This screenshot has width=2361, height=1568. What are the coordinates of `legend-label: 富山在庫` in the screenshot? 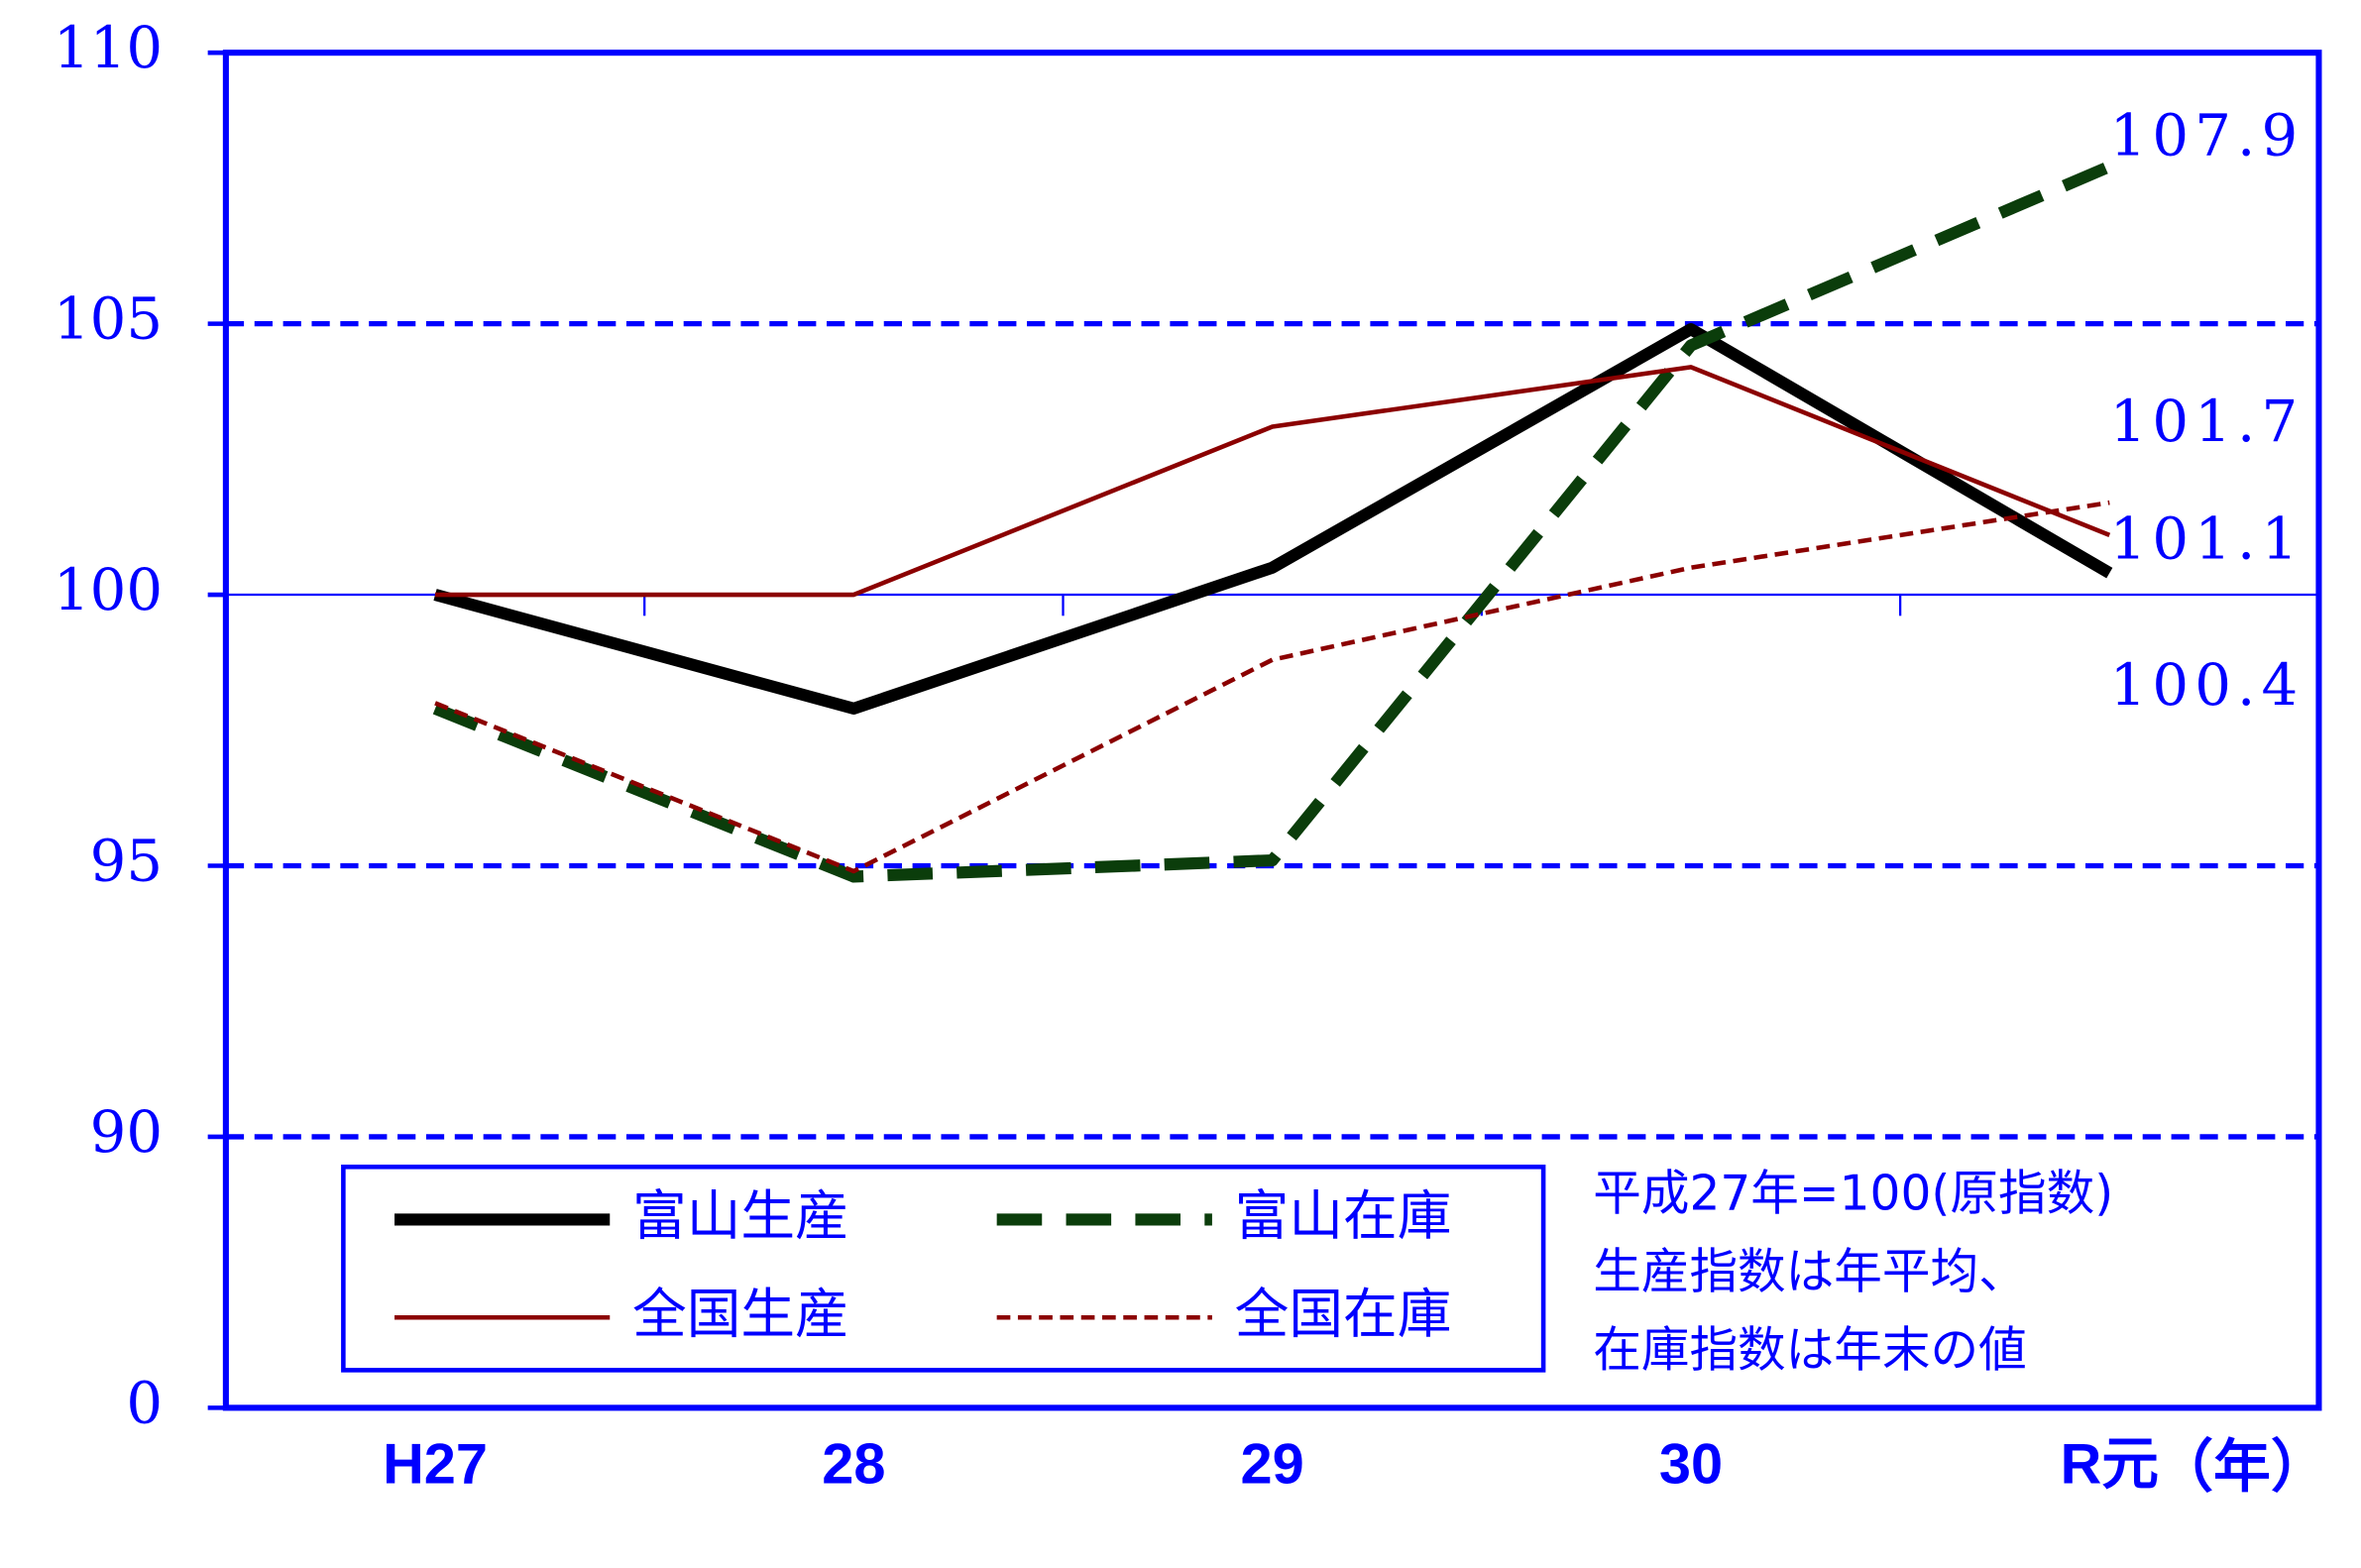 It's located at (1343, 1216).